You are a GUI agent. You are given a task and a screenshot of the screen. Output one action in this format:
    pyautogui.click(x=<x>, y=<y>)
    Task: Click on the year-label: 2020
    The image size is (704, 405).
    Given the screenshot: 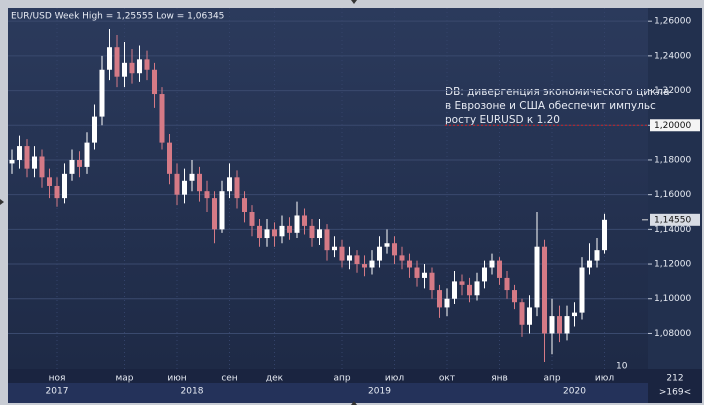 What is the action you would take?
    pyautogui.click(x=574, y=392)
    